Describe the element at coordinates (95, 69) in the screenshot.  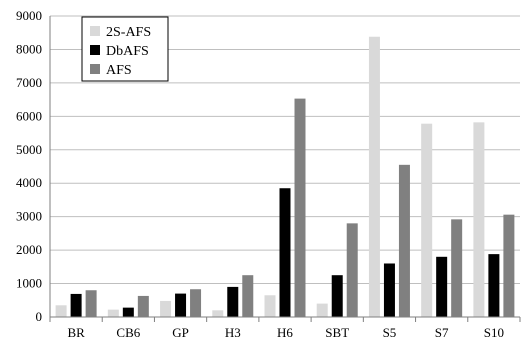
I see `legend-swatch-AFS` at that location.